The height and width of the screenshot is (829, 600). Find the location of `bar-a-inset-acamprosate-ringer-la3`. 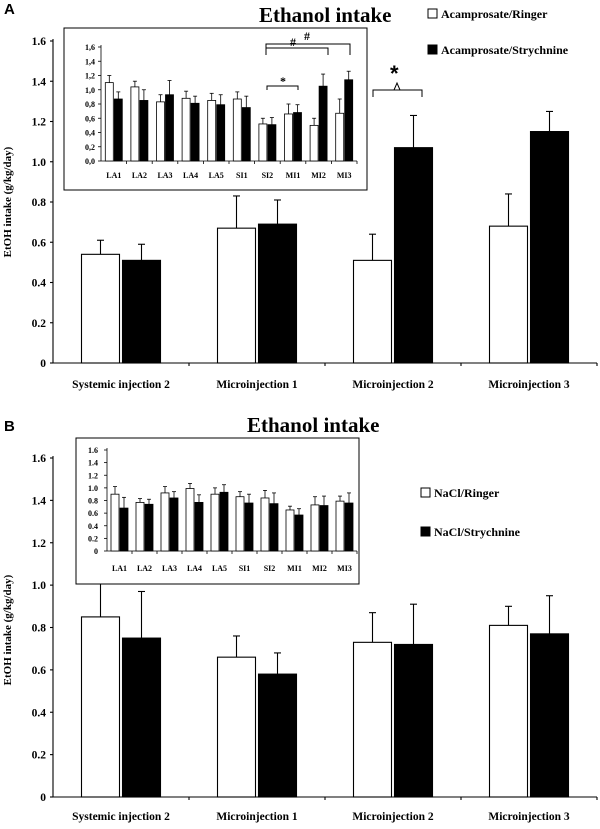

bar-a-inset-acamprosate-ringer-la3 is located at coordinates (160, 131).